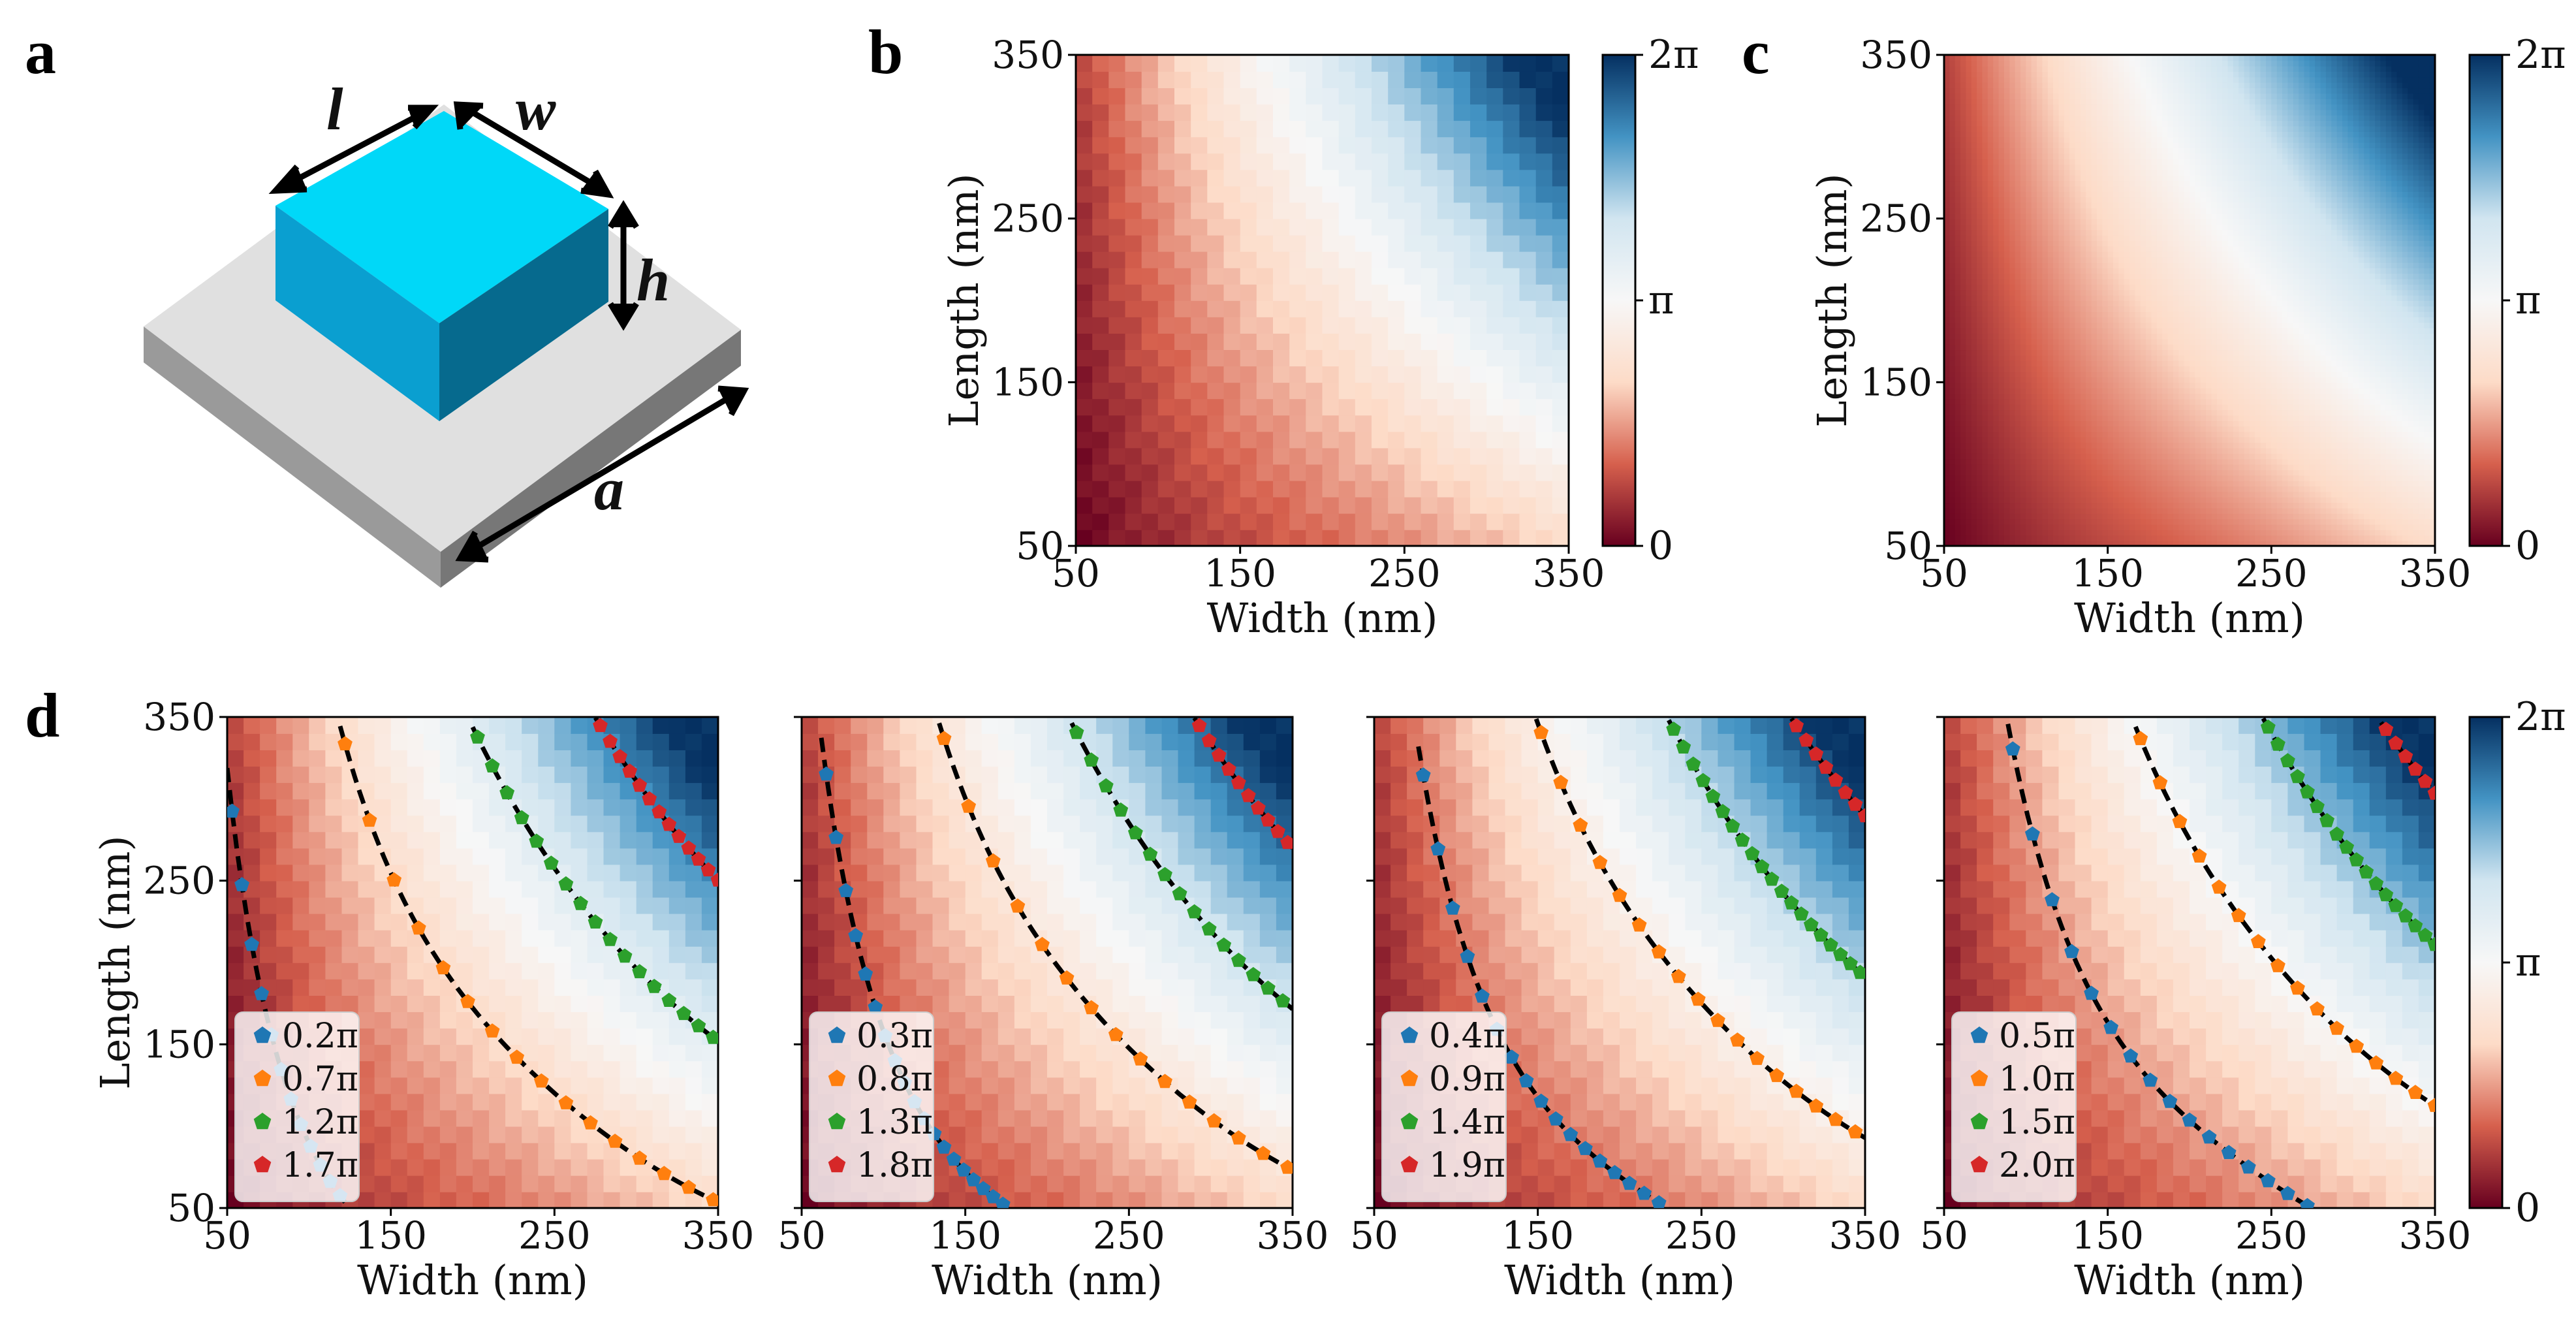 The width and height of the screenshot is (2576, 1336). What do you see at coordinates (1660, 546) in the screenshot?
I see `colorbar-tick-label: 0` at bounding box center [1660, 546].